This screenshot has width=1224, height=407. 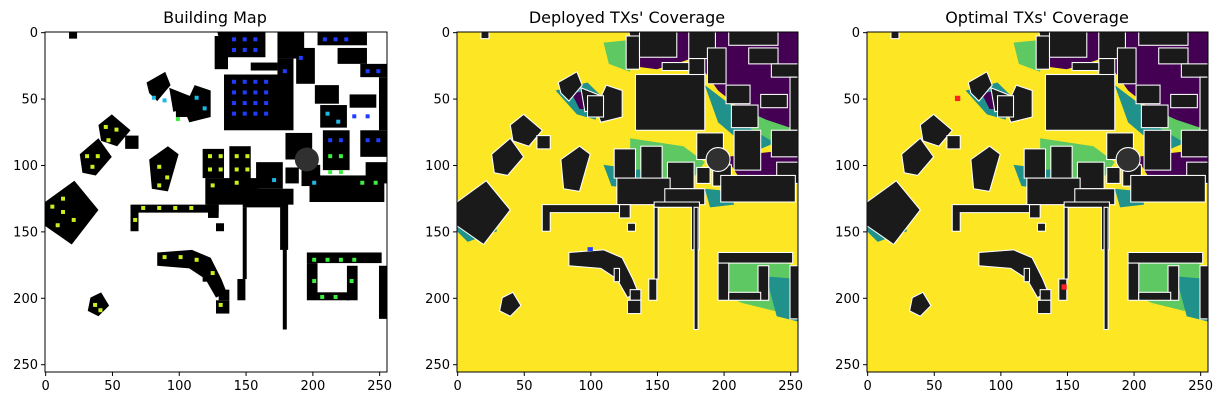 I want to click on panel-2-x-ticks: 0 50 100 150 200 250, so click(x=628, y=383).